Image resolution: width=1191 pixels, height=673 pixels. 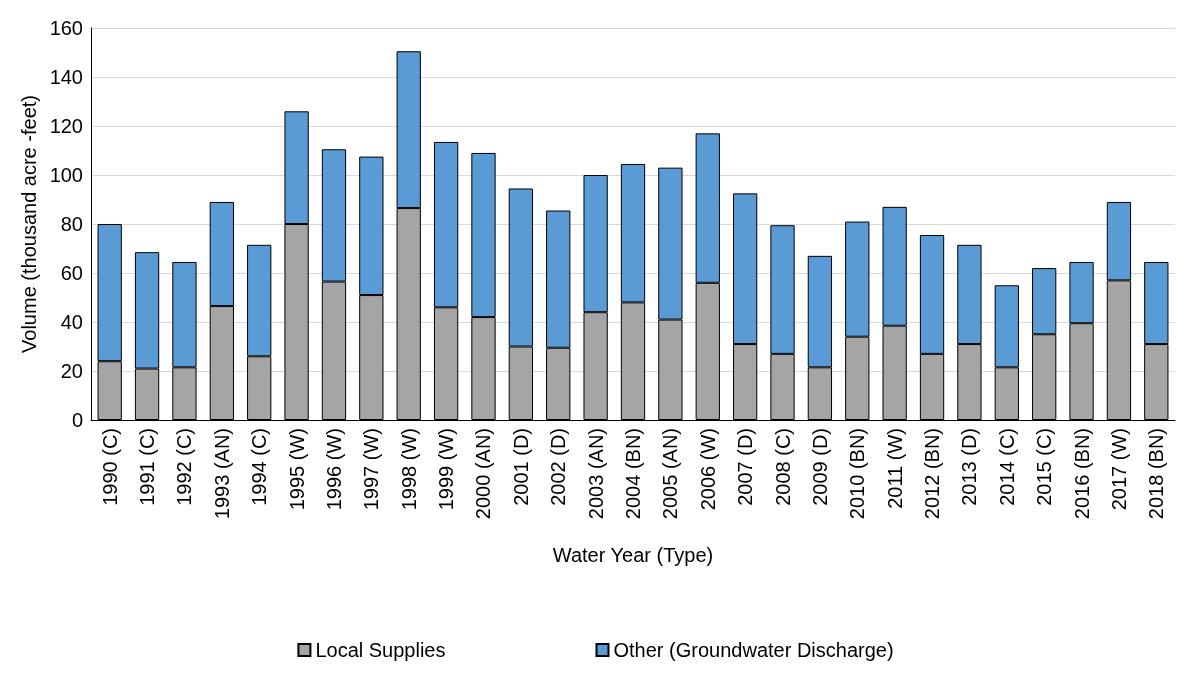 I want to click on x-tick-label: 2007 (D), so click(x=745, y=467).